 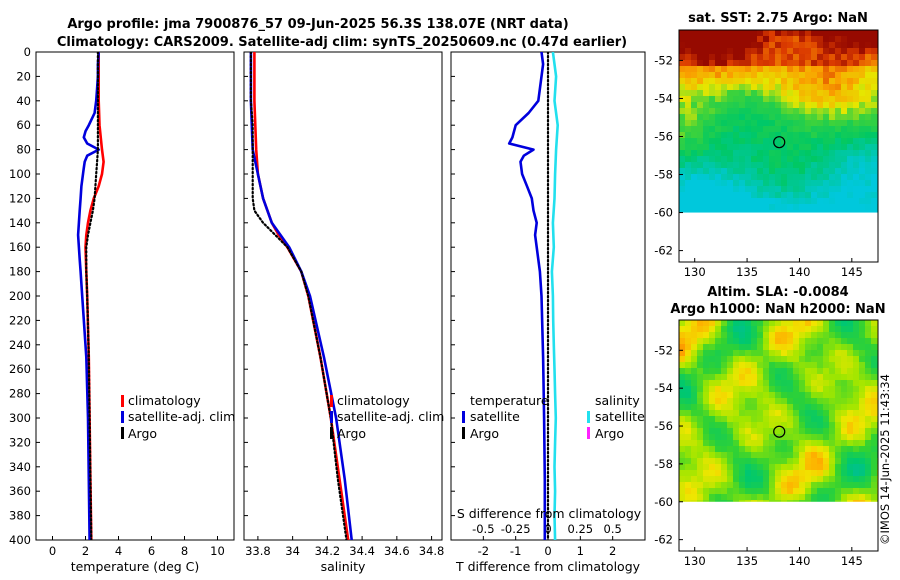 What do you see at coordinates (483, 551) in the screenshot?
I see `x-tick-label: -2` at bounding box center [483, 551].